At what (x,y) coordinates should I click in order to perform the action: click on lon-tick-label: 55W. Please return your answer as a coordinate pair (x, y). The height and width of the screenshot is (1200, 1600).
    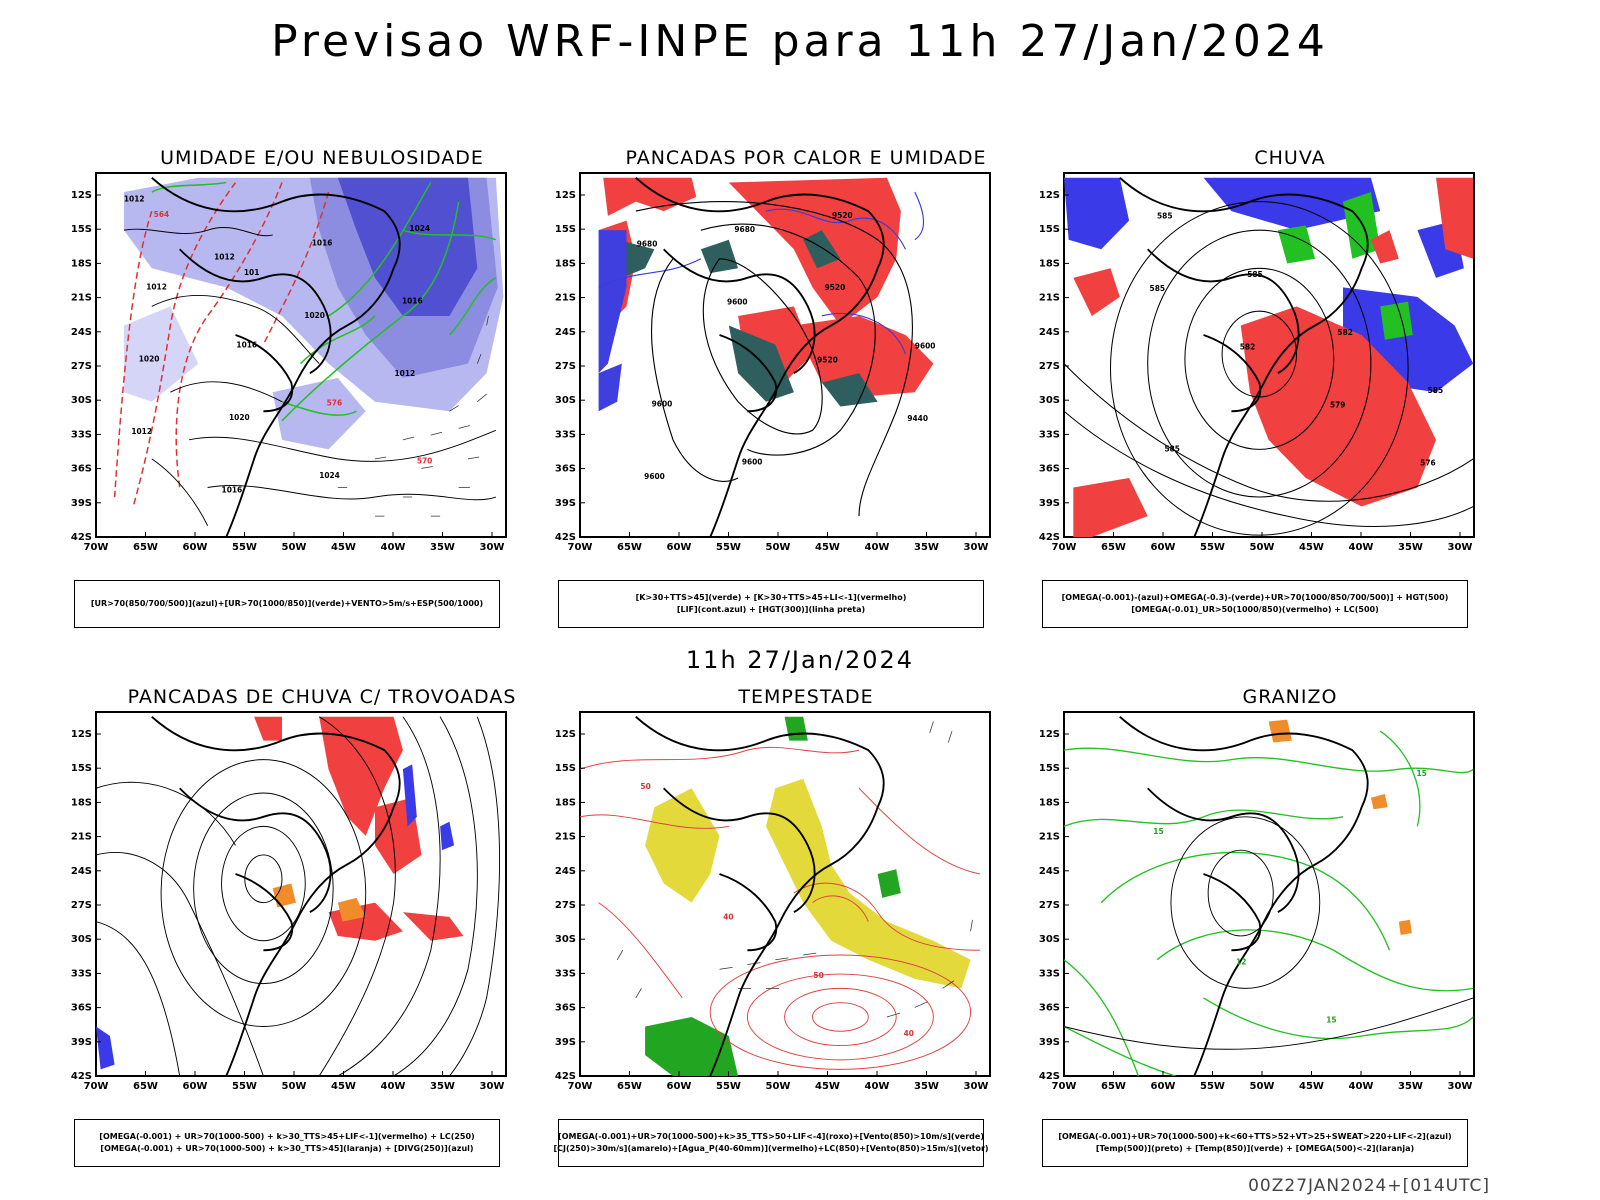
    Looking at the image, I should click on (244, 547).